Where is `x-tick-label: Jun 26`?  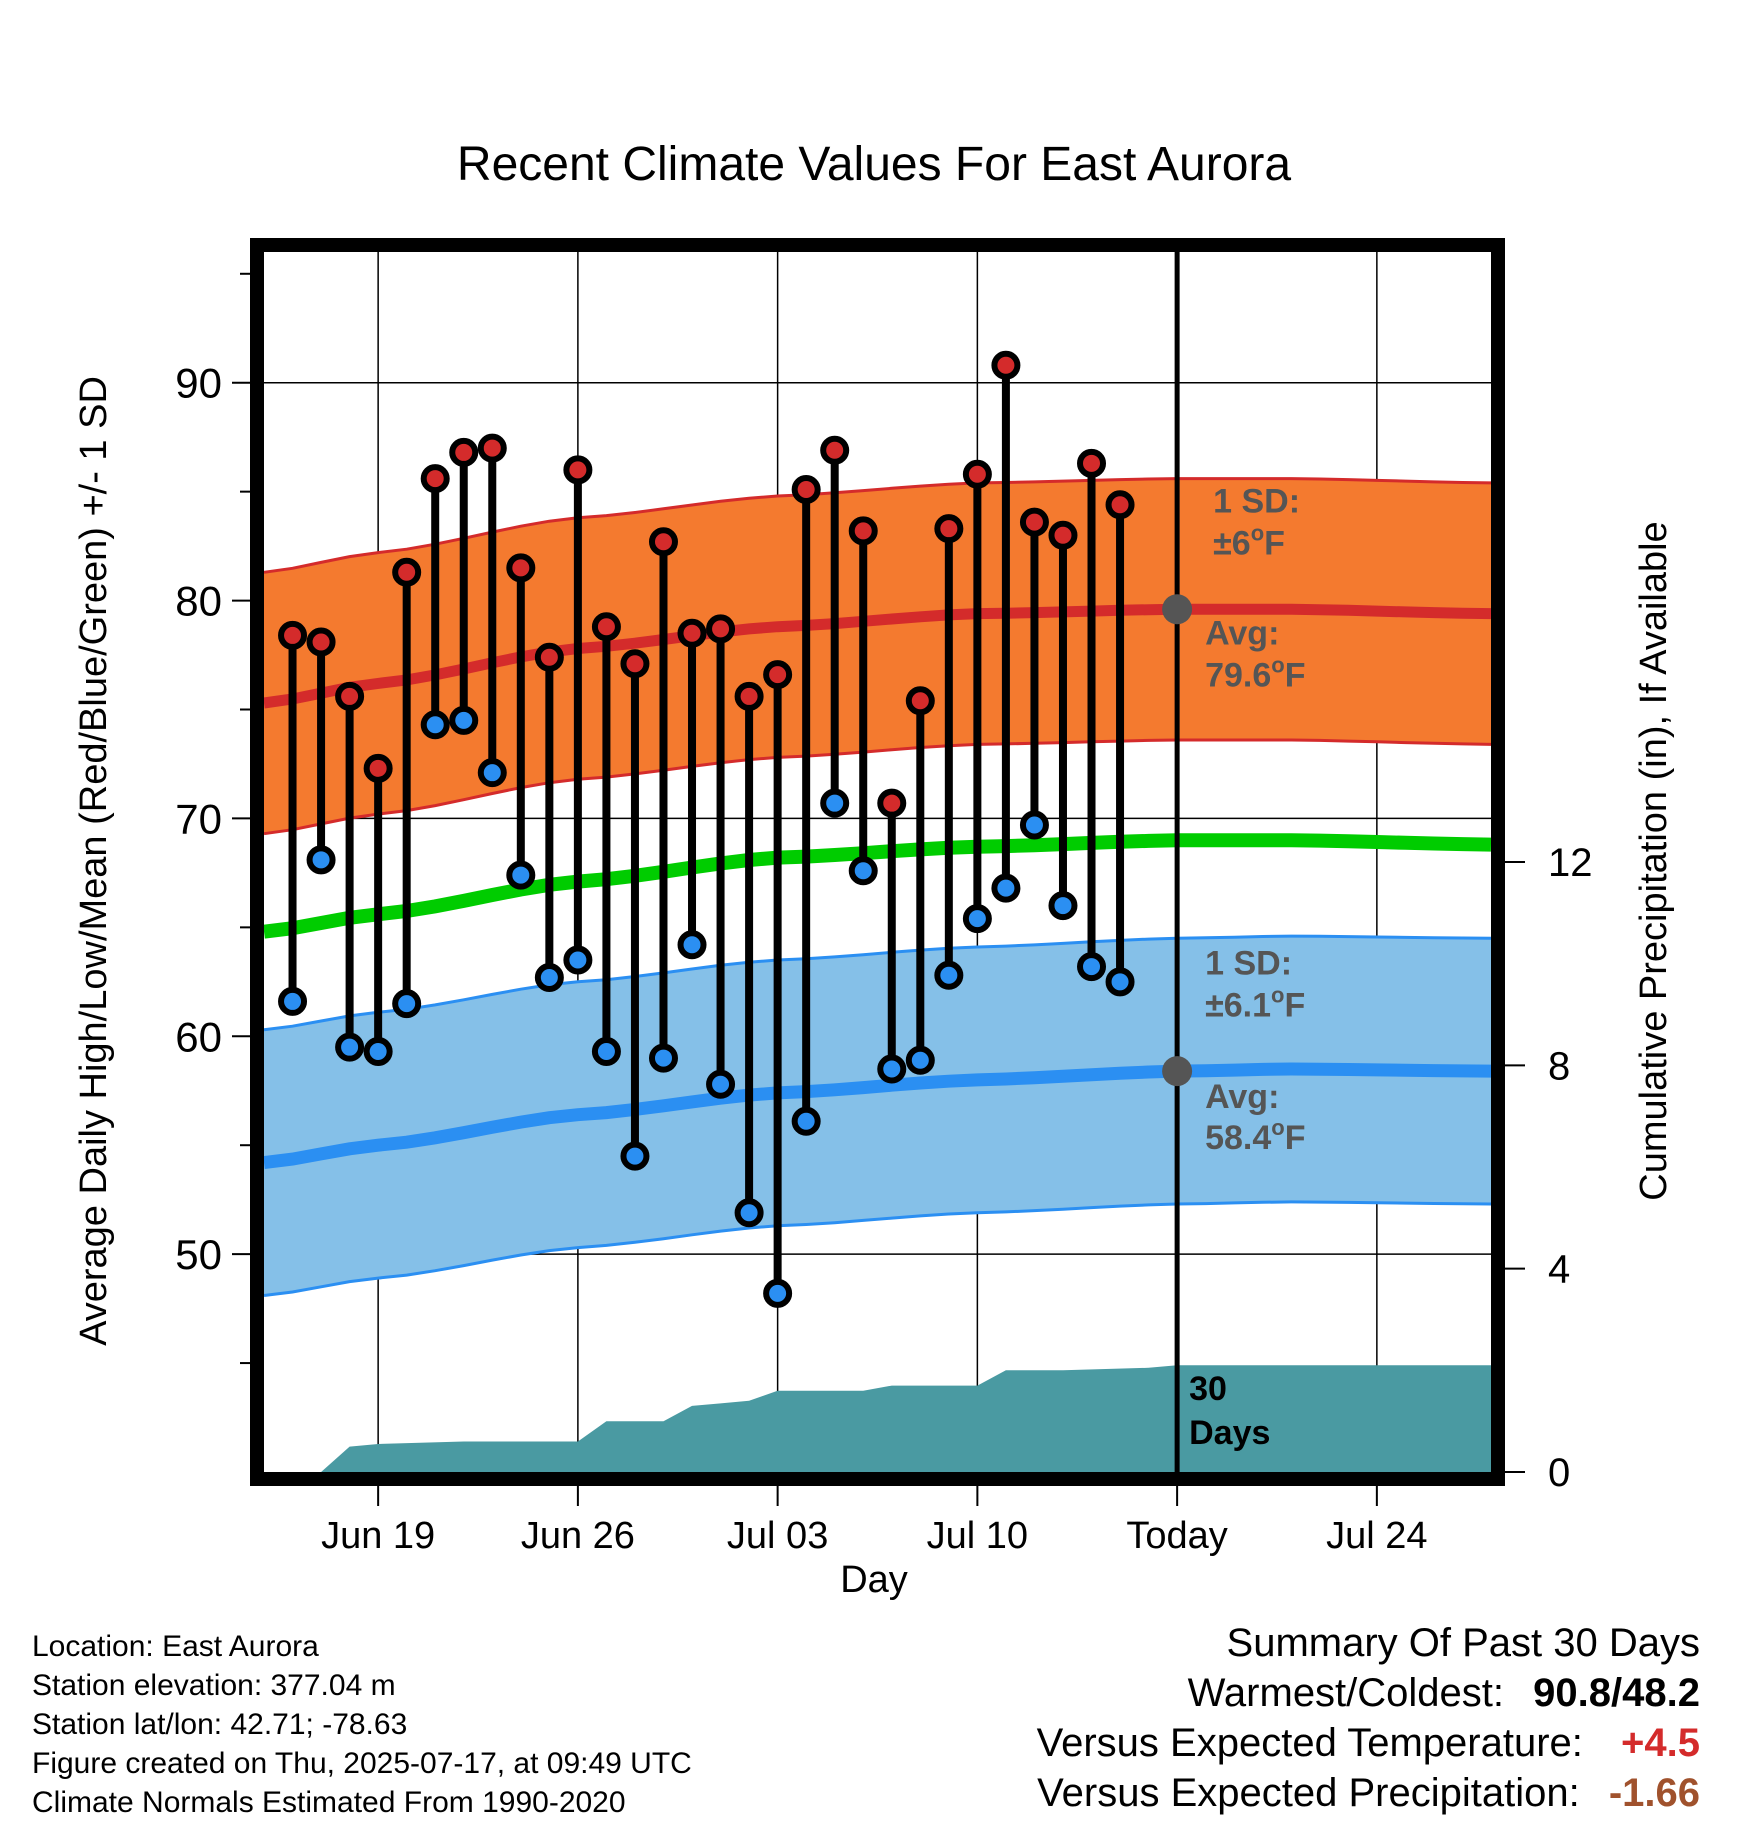 x-tick-label: Jun 26 is located at coordinates (578, 1536).